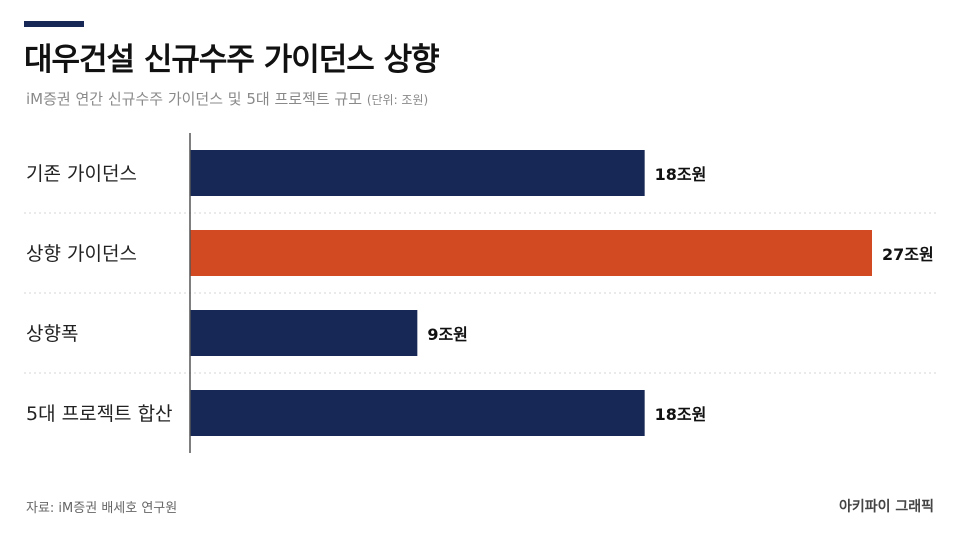 This screenshot has width=960, height=540. I want to click on chart-subtitle: iM증권 연간 신규수주 가이던스 및 5대 프로젝트 규모 (단위: 조원), so click(227, 98).